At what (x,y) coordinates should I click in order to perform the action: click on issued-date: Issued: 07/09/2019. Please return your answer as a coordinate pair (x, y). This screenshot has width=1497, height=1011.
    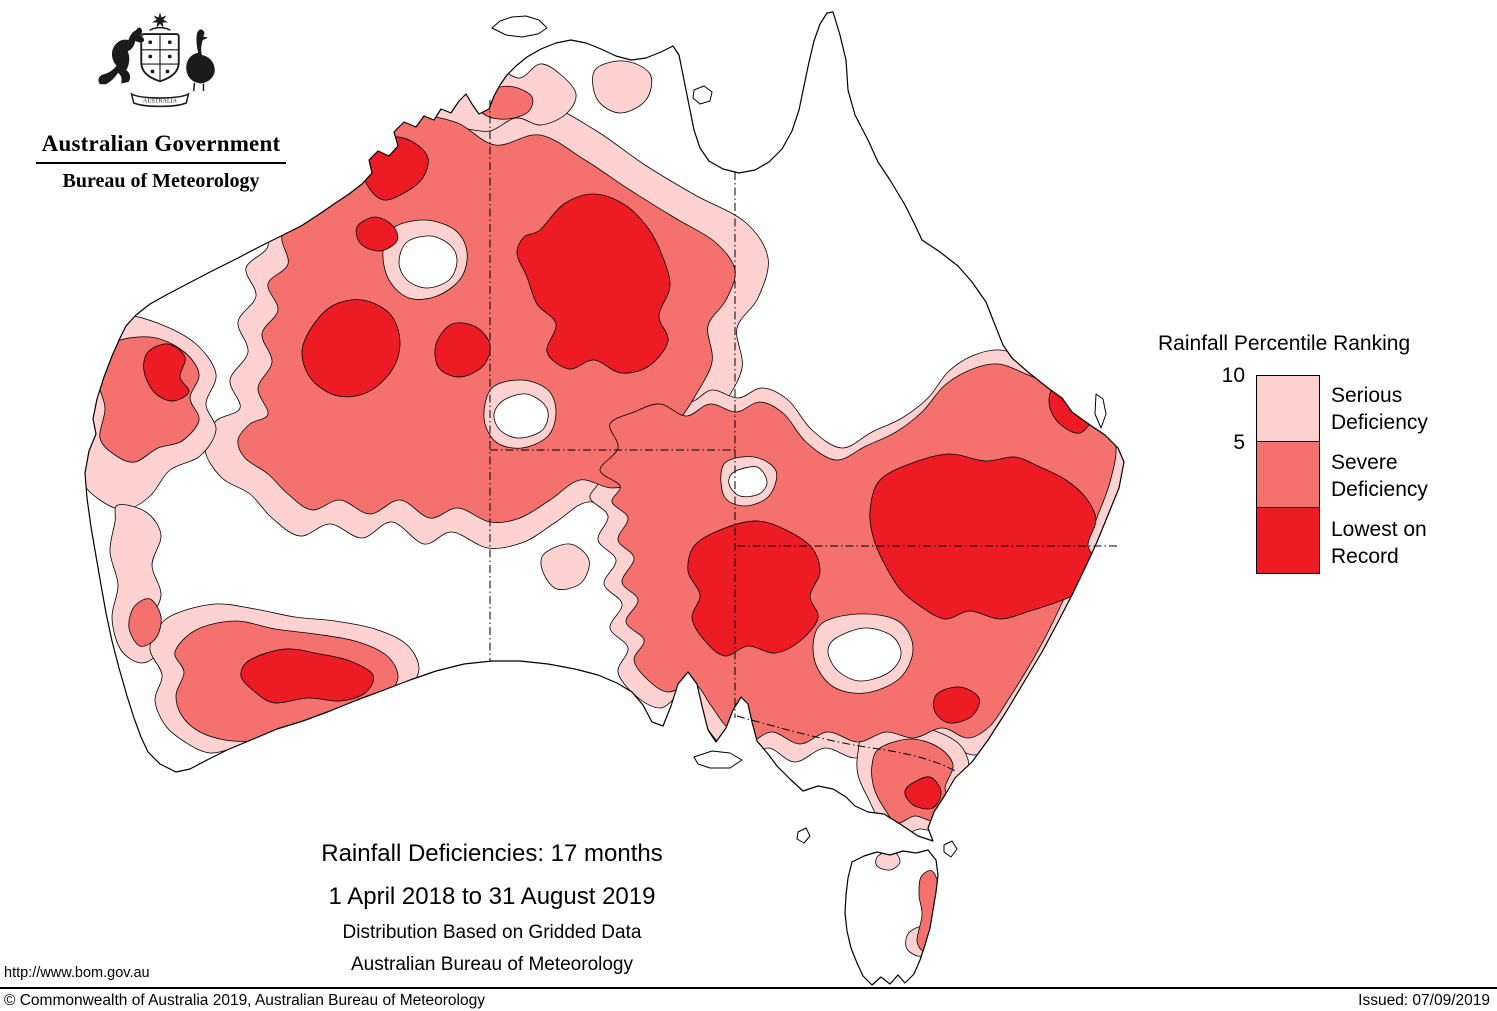
    Looking at the image, I should click on (1424, 1000).